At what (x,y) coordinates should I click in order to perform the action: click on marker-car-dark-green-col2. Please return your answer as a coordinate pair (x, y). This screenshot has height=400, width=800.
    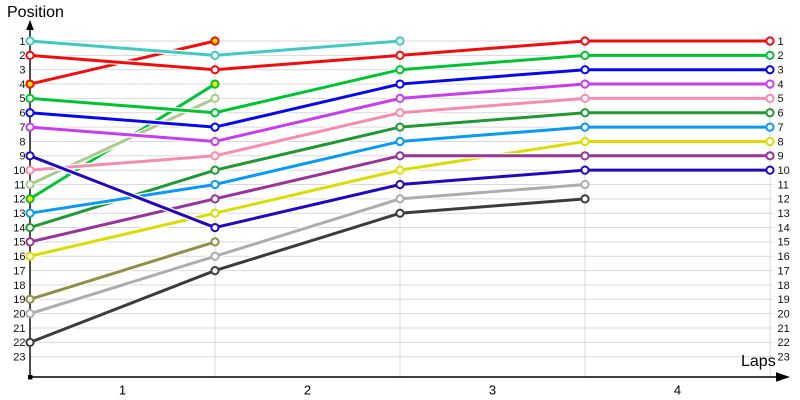
    Looking at the image, I should click on (400, 127).